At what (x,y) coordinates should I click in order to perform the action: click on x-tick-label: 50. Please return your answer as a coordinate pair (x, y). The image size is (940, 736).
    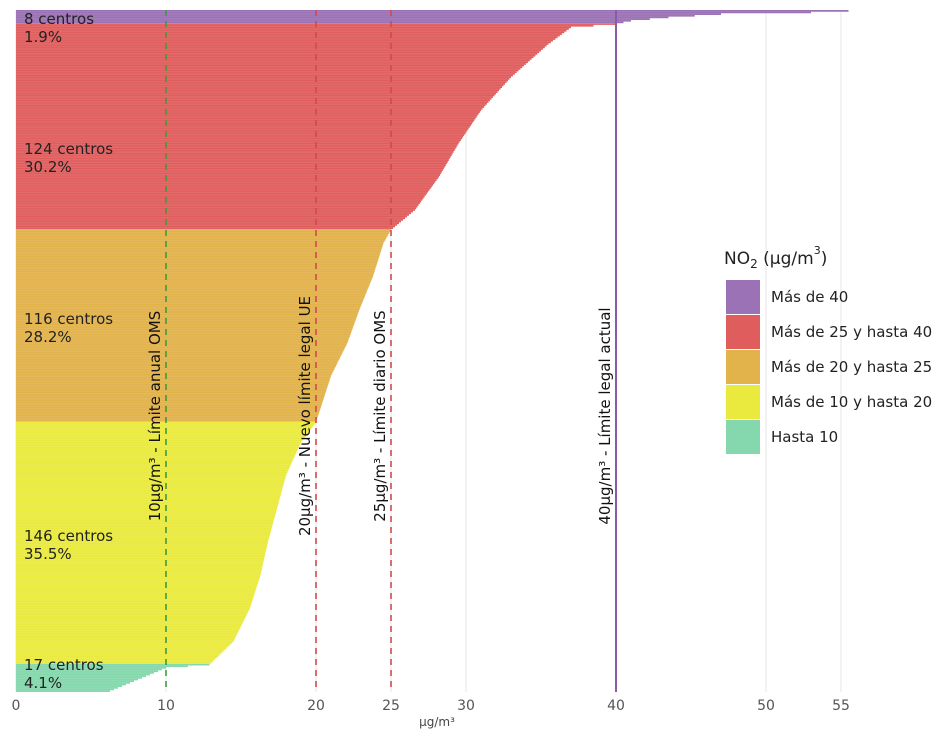
    Looking at the image, I should click on (766, 706).